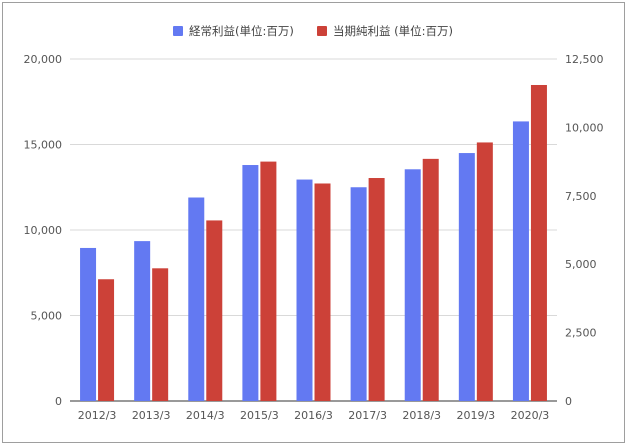 This screenshot has width=629, height=447. I want to click on right-axis-labels: 0 2,500 5,000 7,500 10,000 12,500, so click(584, 230).